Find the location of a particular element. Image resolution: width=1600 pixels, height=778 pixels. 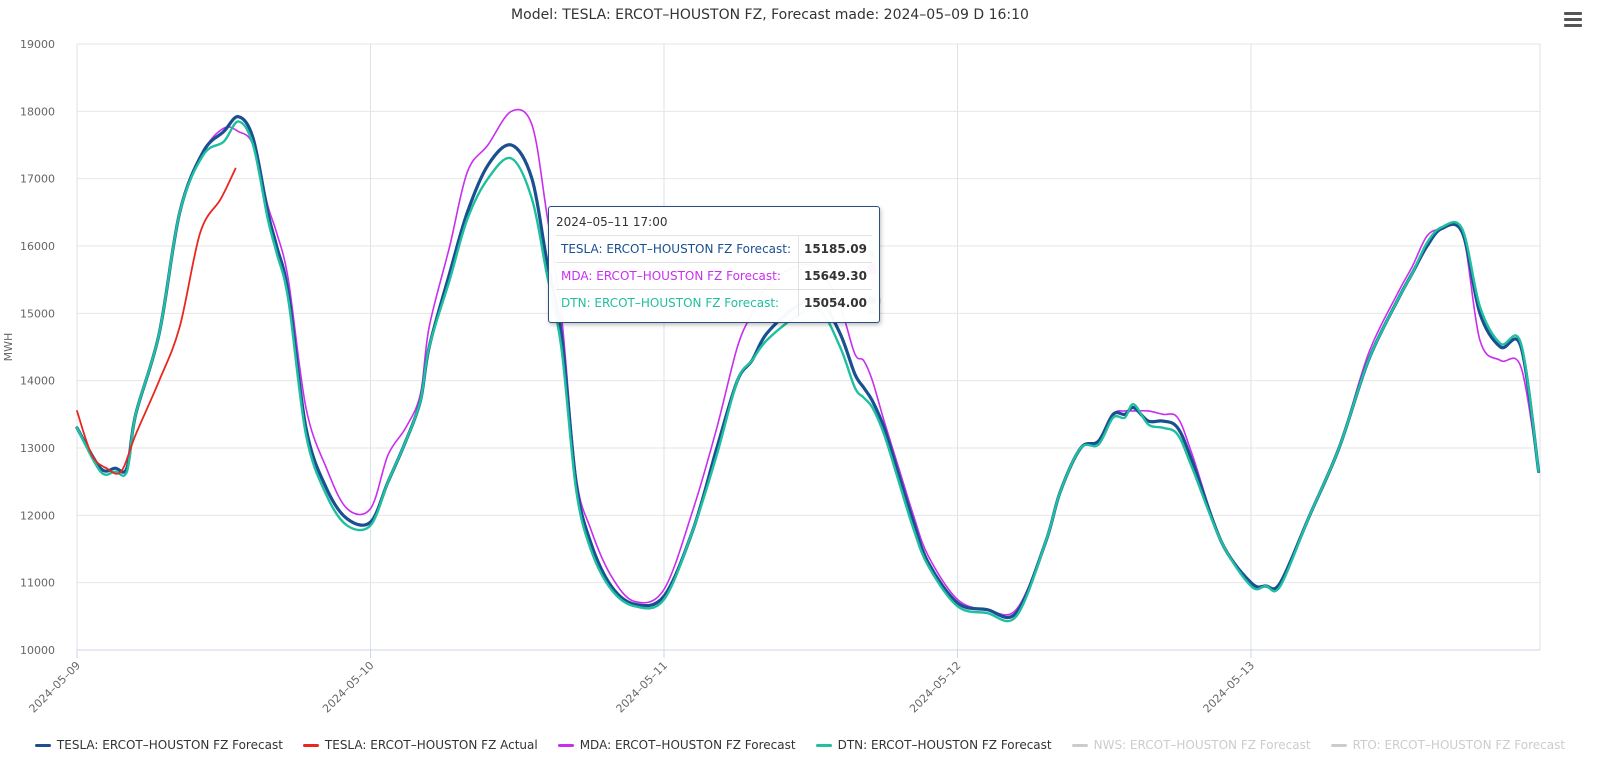

legend-label: TESLA: ERCOT–HOUSTON FZ Forecast is located at coordinates (169, 745).